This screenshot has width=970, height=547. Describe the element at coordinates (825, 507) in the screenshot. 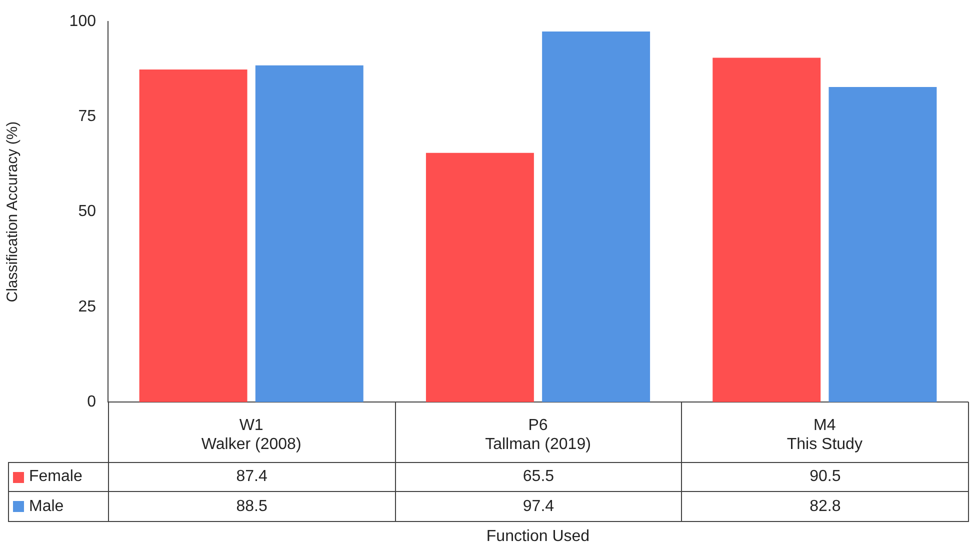

I see `data-label: 82.8` at that location.